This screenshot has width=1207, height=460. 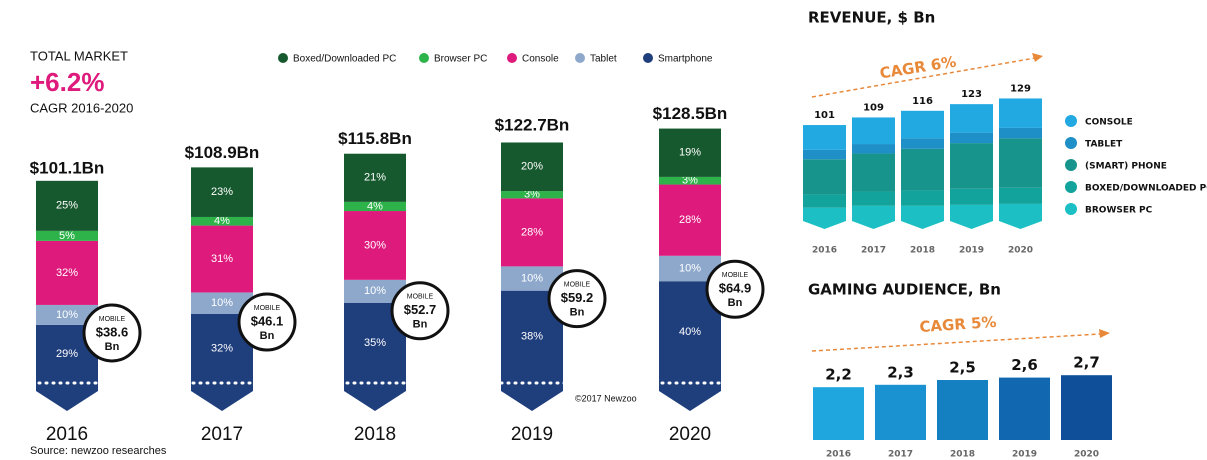 What do you see at coordinates (962, 368) in the screenshot?
I see `value-label: 2,5` at bounding box center [962, 368].